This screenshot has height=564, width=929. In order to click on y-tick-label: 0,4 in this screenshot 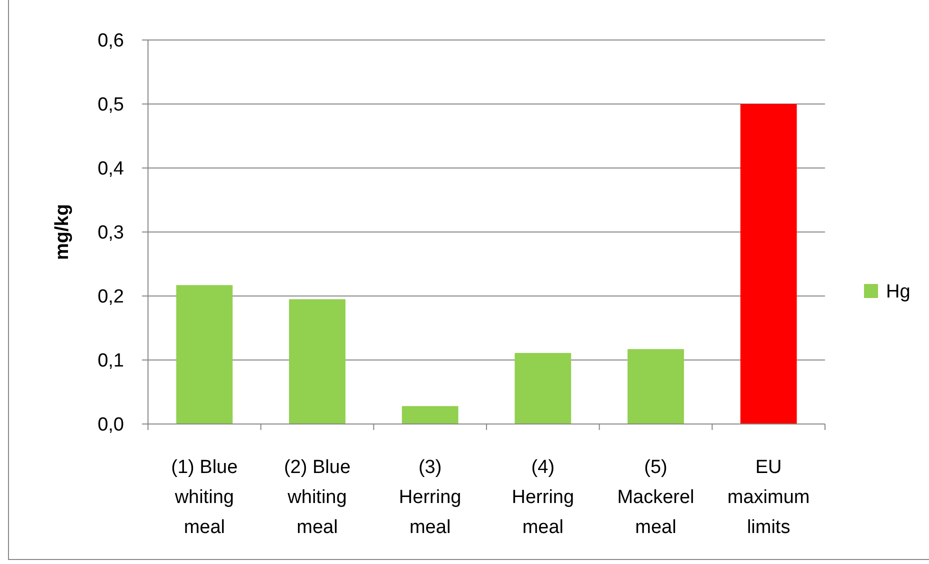, I will do `click(111, 169)`.